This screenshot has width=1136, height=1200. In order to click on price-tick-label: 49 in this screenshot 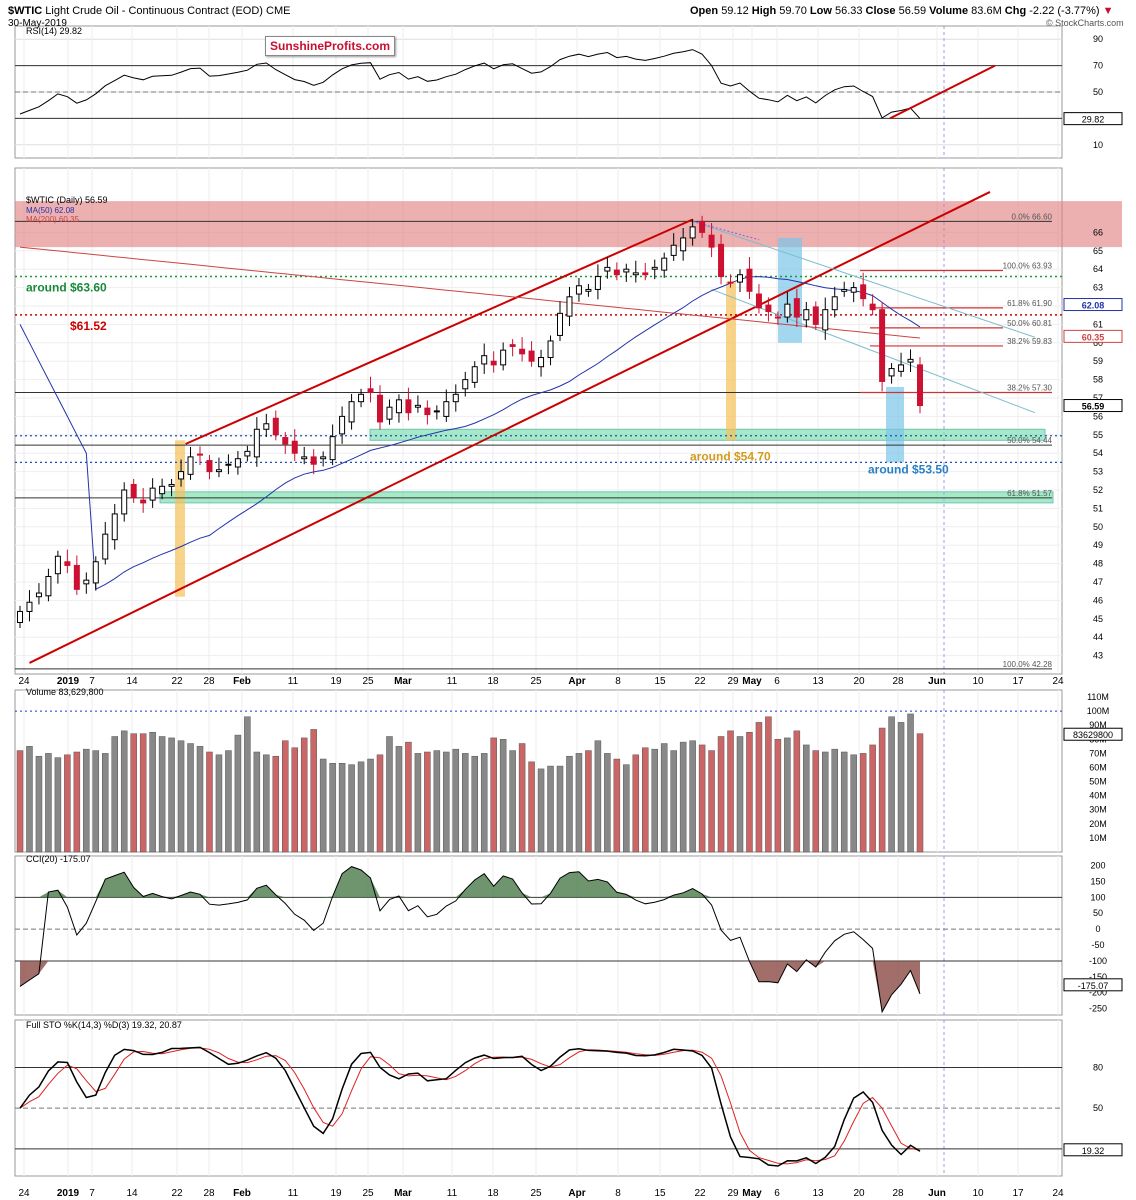, I will do `click(1098, 545)`.